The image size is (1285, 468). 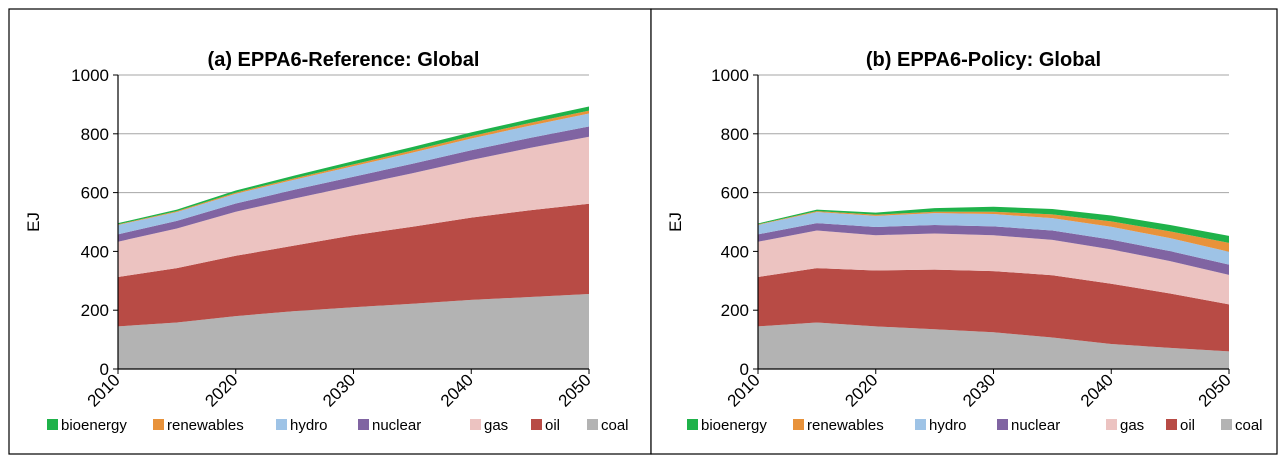 I want to click on chart-title: (b) EPPA6-Policy: Global, so click(x=983, y=60).